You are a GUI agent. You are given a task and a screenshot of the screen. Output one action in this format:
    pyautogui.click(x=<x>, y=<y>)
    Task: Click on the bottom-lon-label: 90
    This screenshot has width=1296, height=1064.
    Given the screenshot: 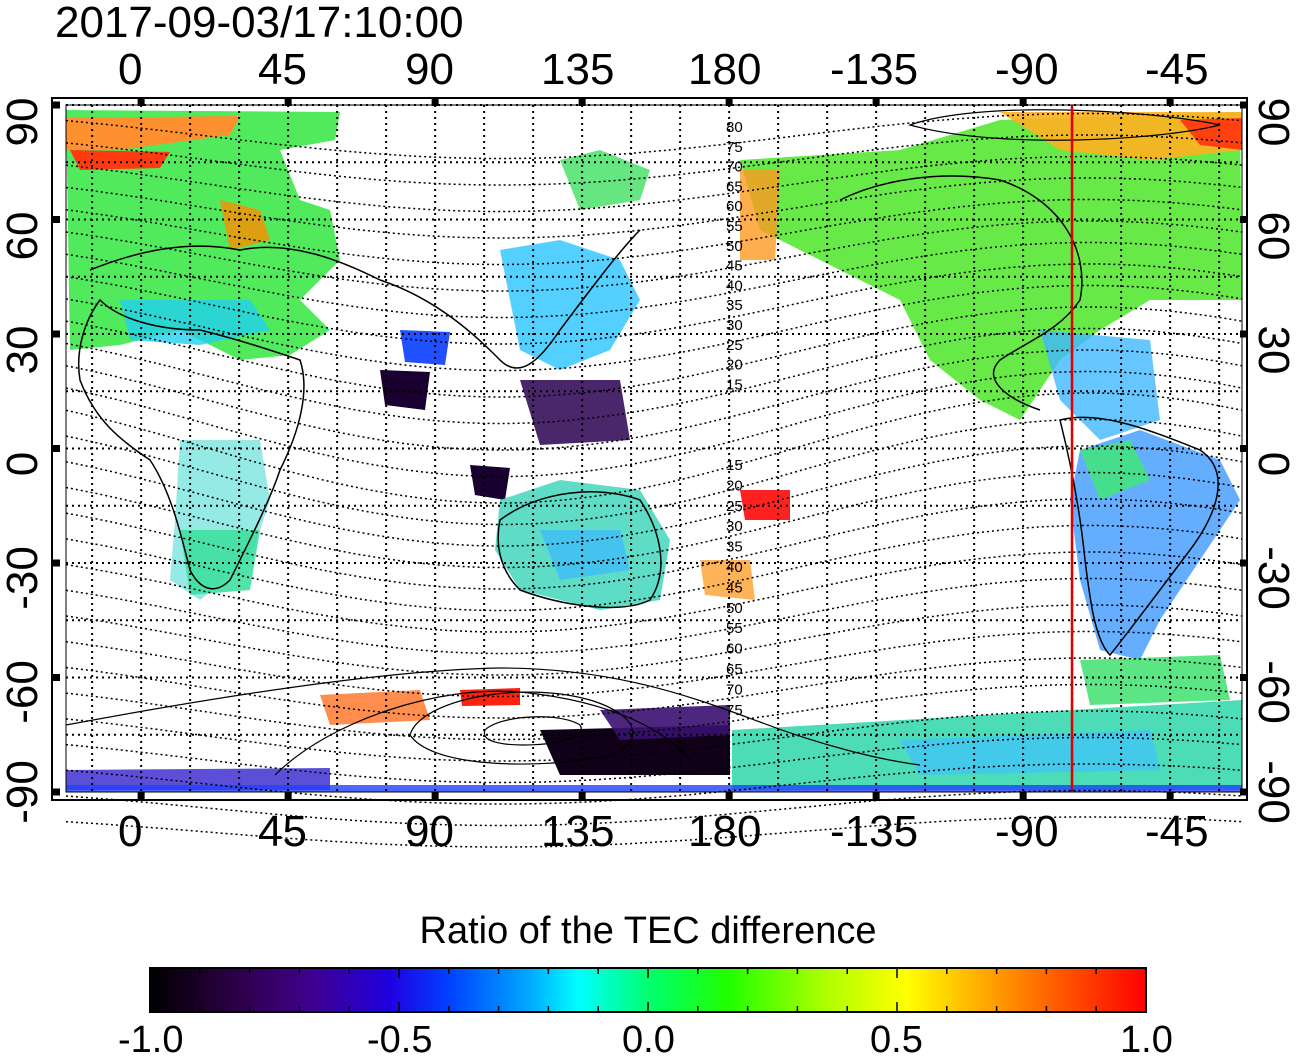 What is the action you would take?
    pyautogui.click(x=429, y=831)
    